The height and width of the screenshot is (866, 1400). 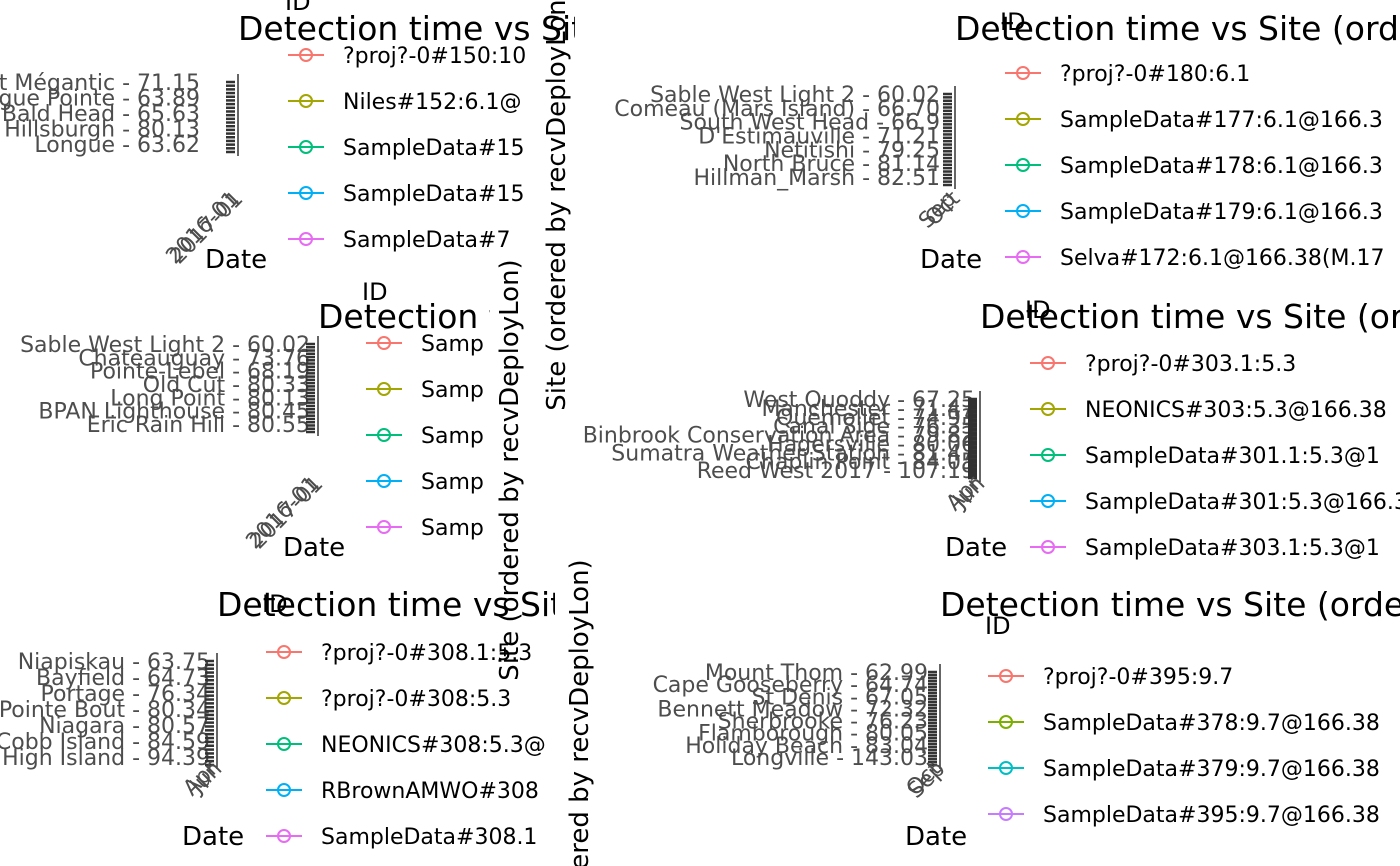 I want to click on site-tick-label: D'Estimauville - 71.21, so click(x=819, y=137).